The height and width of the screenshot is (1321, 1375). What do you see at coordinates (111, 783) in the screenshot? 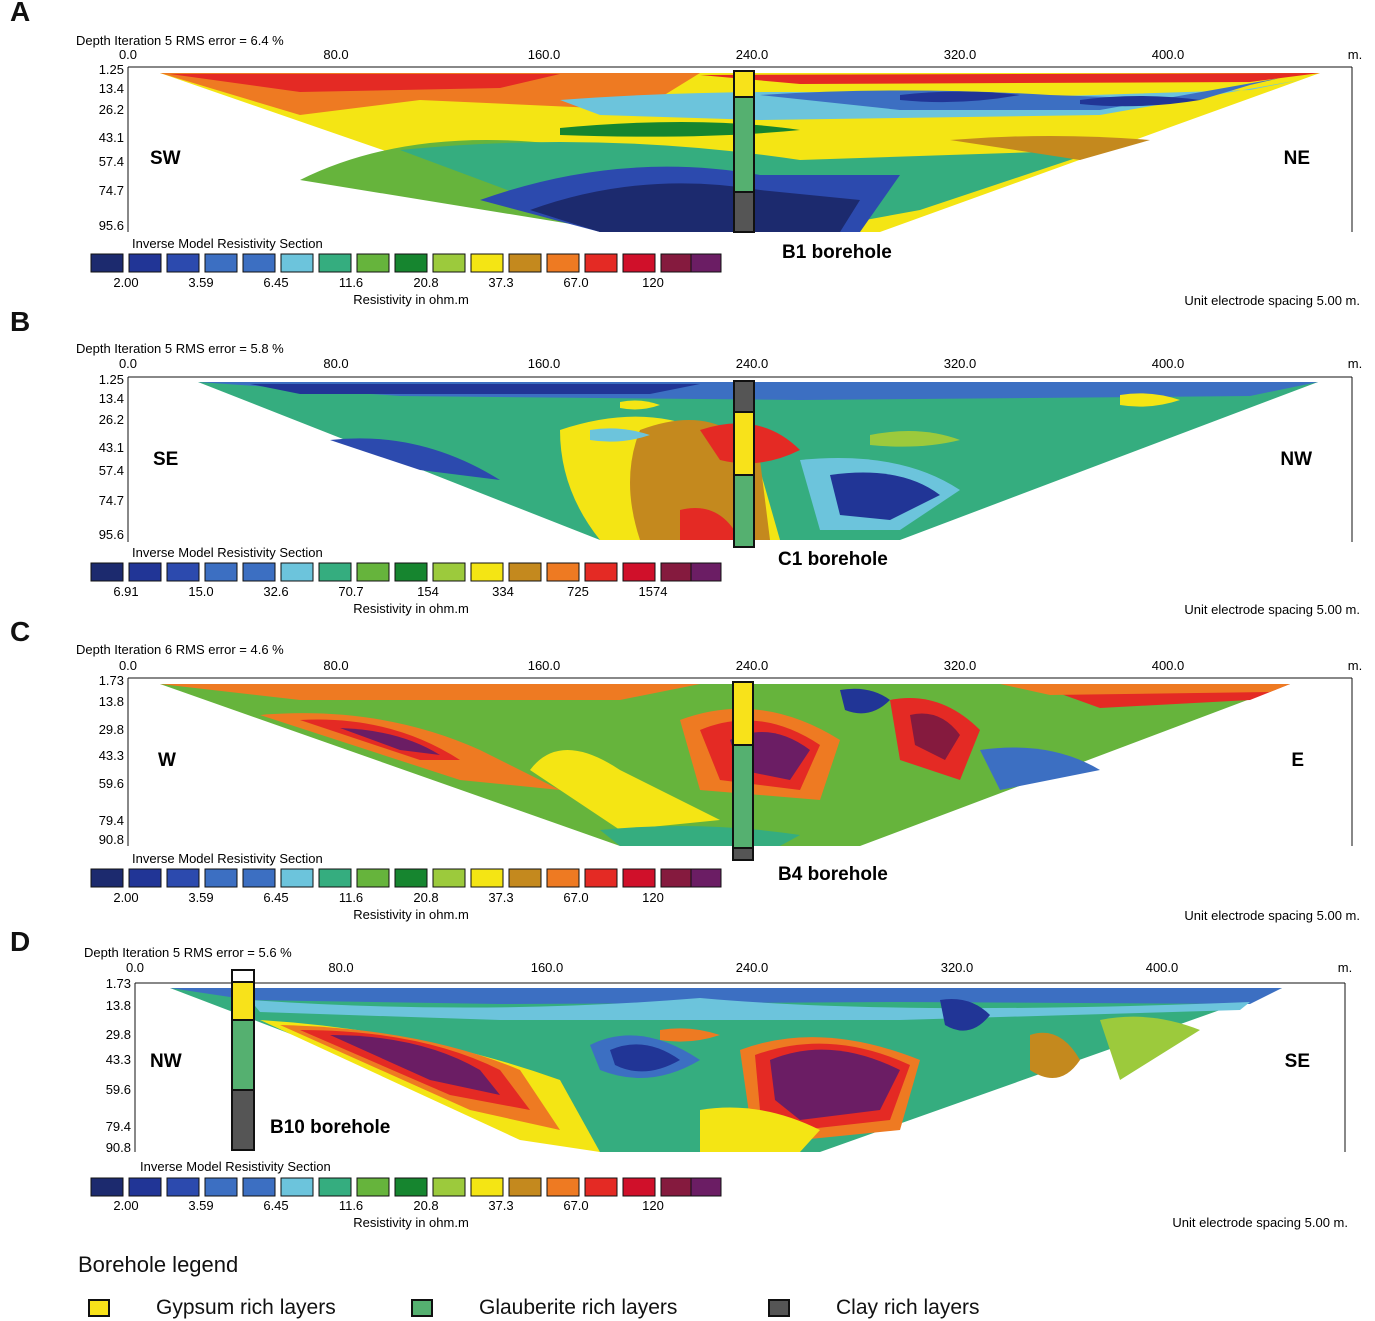
I see `depth-label: 59.6` at bounding box center [111, 783].